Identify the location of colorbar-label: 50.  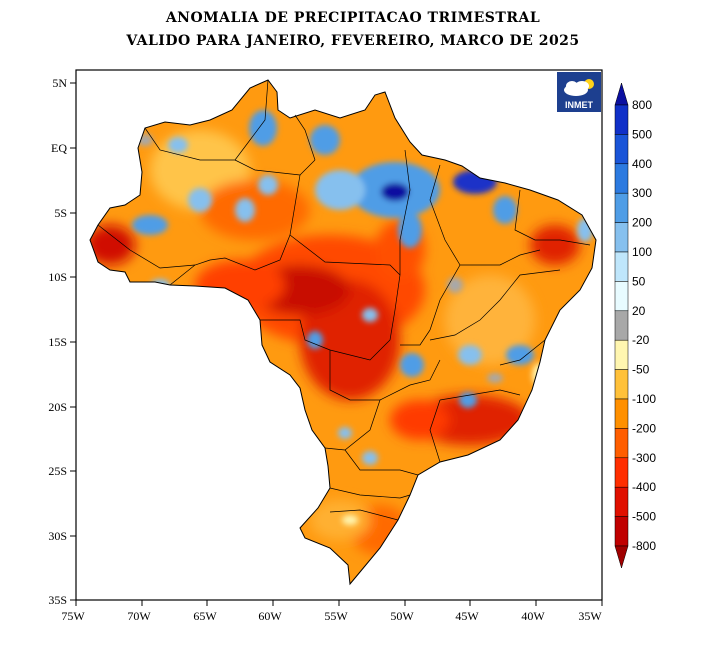
(639, 281).